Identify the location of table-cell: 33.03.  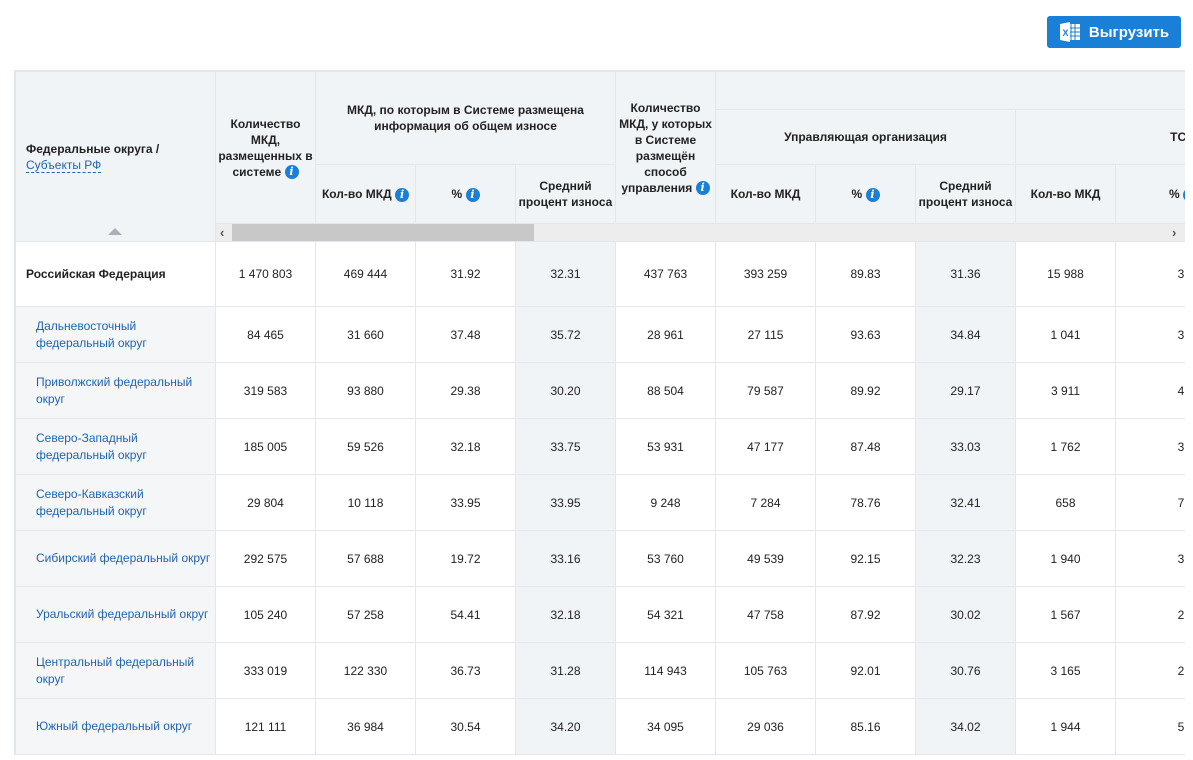
(966, 446).